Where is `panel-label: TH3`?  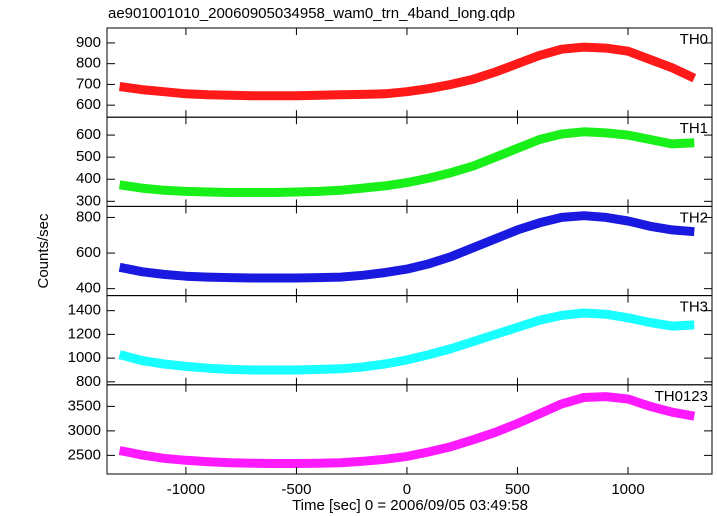 panel-label: TH3 is located at coordinates (694, 307).